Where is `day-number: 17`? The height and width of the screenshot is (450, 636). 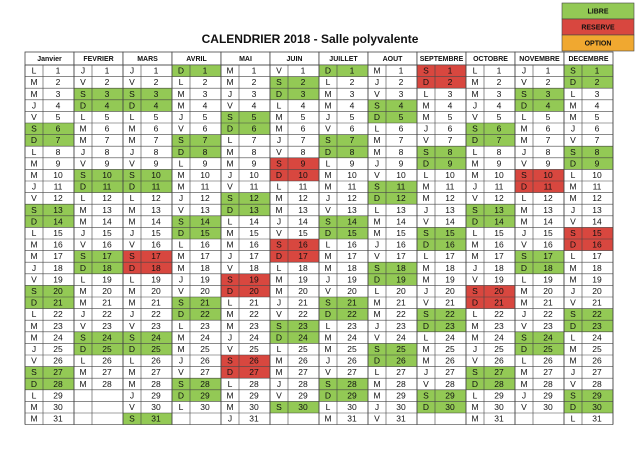
day-number: 17 is located at coordinates (499, 256).